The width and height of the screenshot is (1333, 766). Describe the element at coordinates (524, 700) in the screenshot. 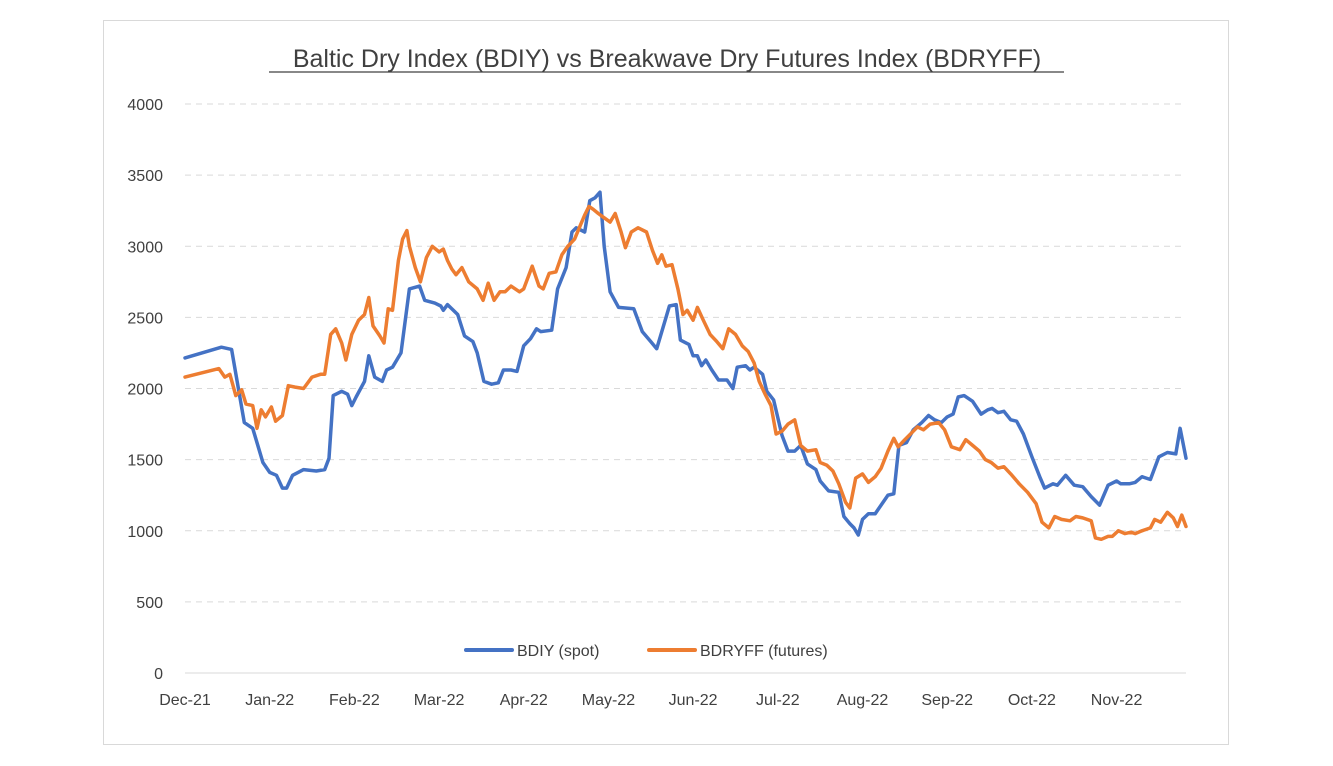

I see `x-tick-label: Apr-22` at that location.